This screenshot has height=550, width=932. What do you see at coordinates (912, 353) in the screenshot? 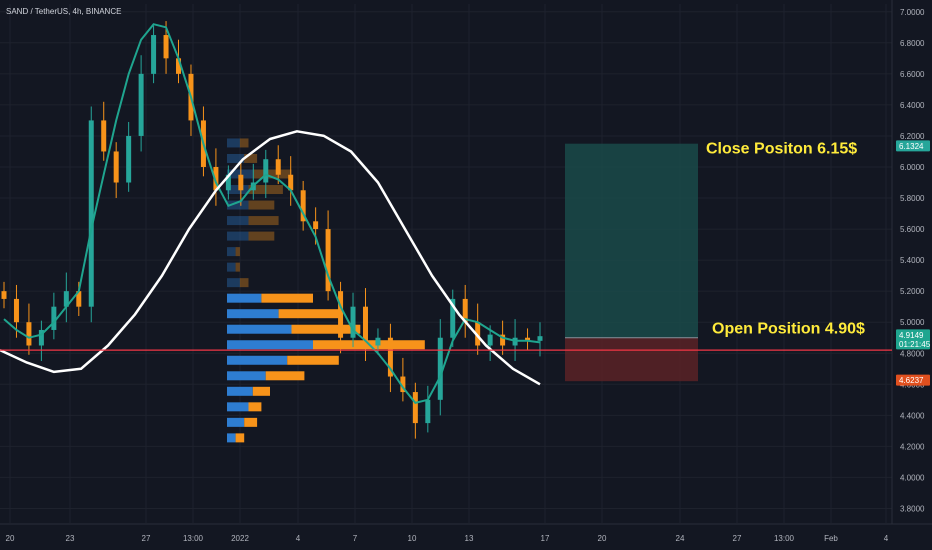
I see `y-tick-label: 4.8000` at bounding box center [912, 353].